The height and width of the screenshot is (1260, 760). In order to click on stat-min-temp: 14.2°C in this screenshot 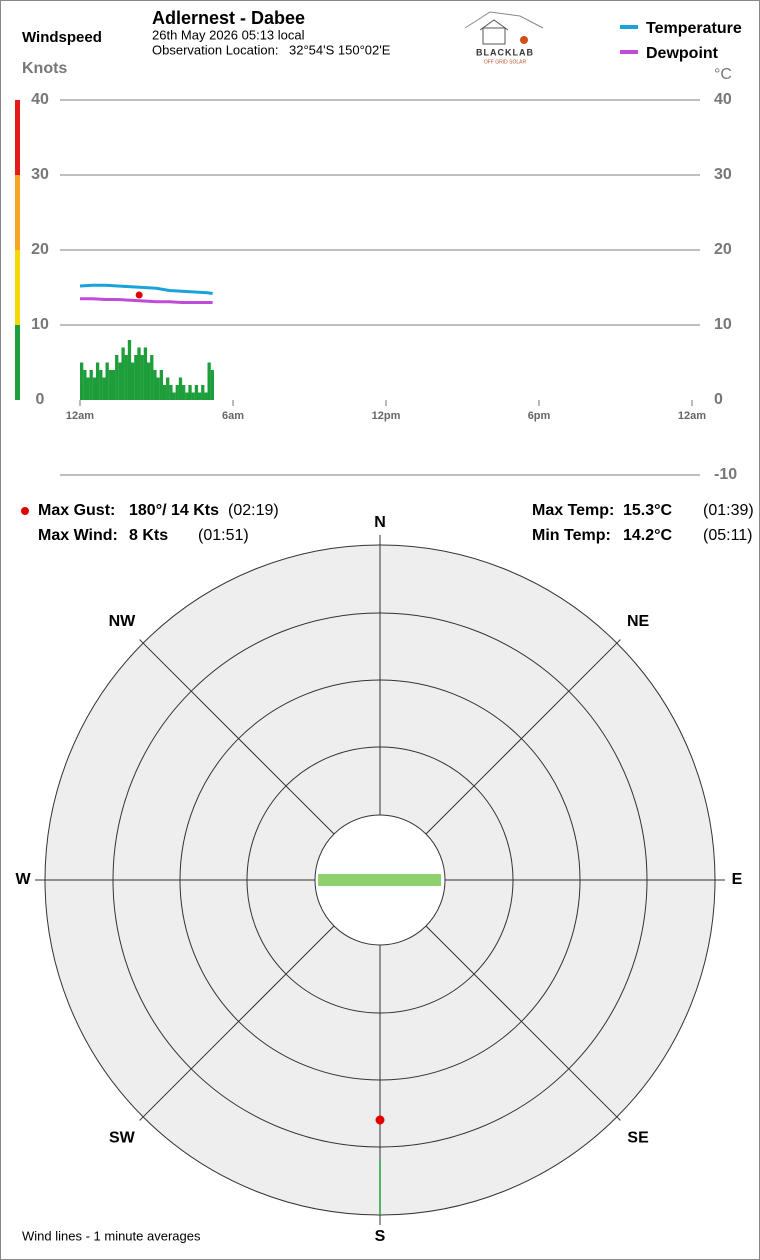, I will do `click(648, 535)`.